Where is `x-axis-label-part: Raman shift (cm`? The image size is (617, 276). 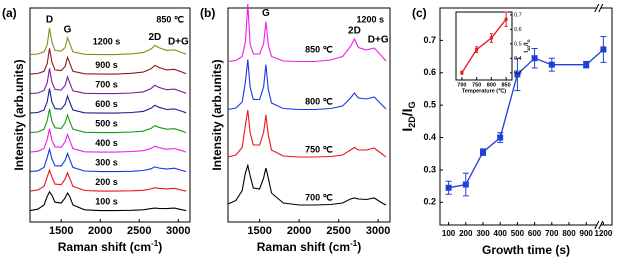 x-axis-label-part: Raman shift (cm is located at coordinates (104, 247).